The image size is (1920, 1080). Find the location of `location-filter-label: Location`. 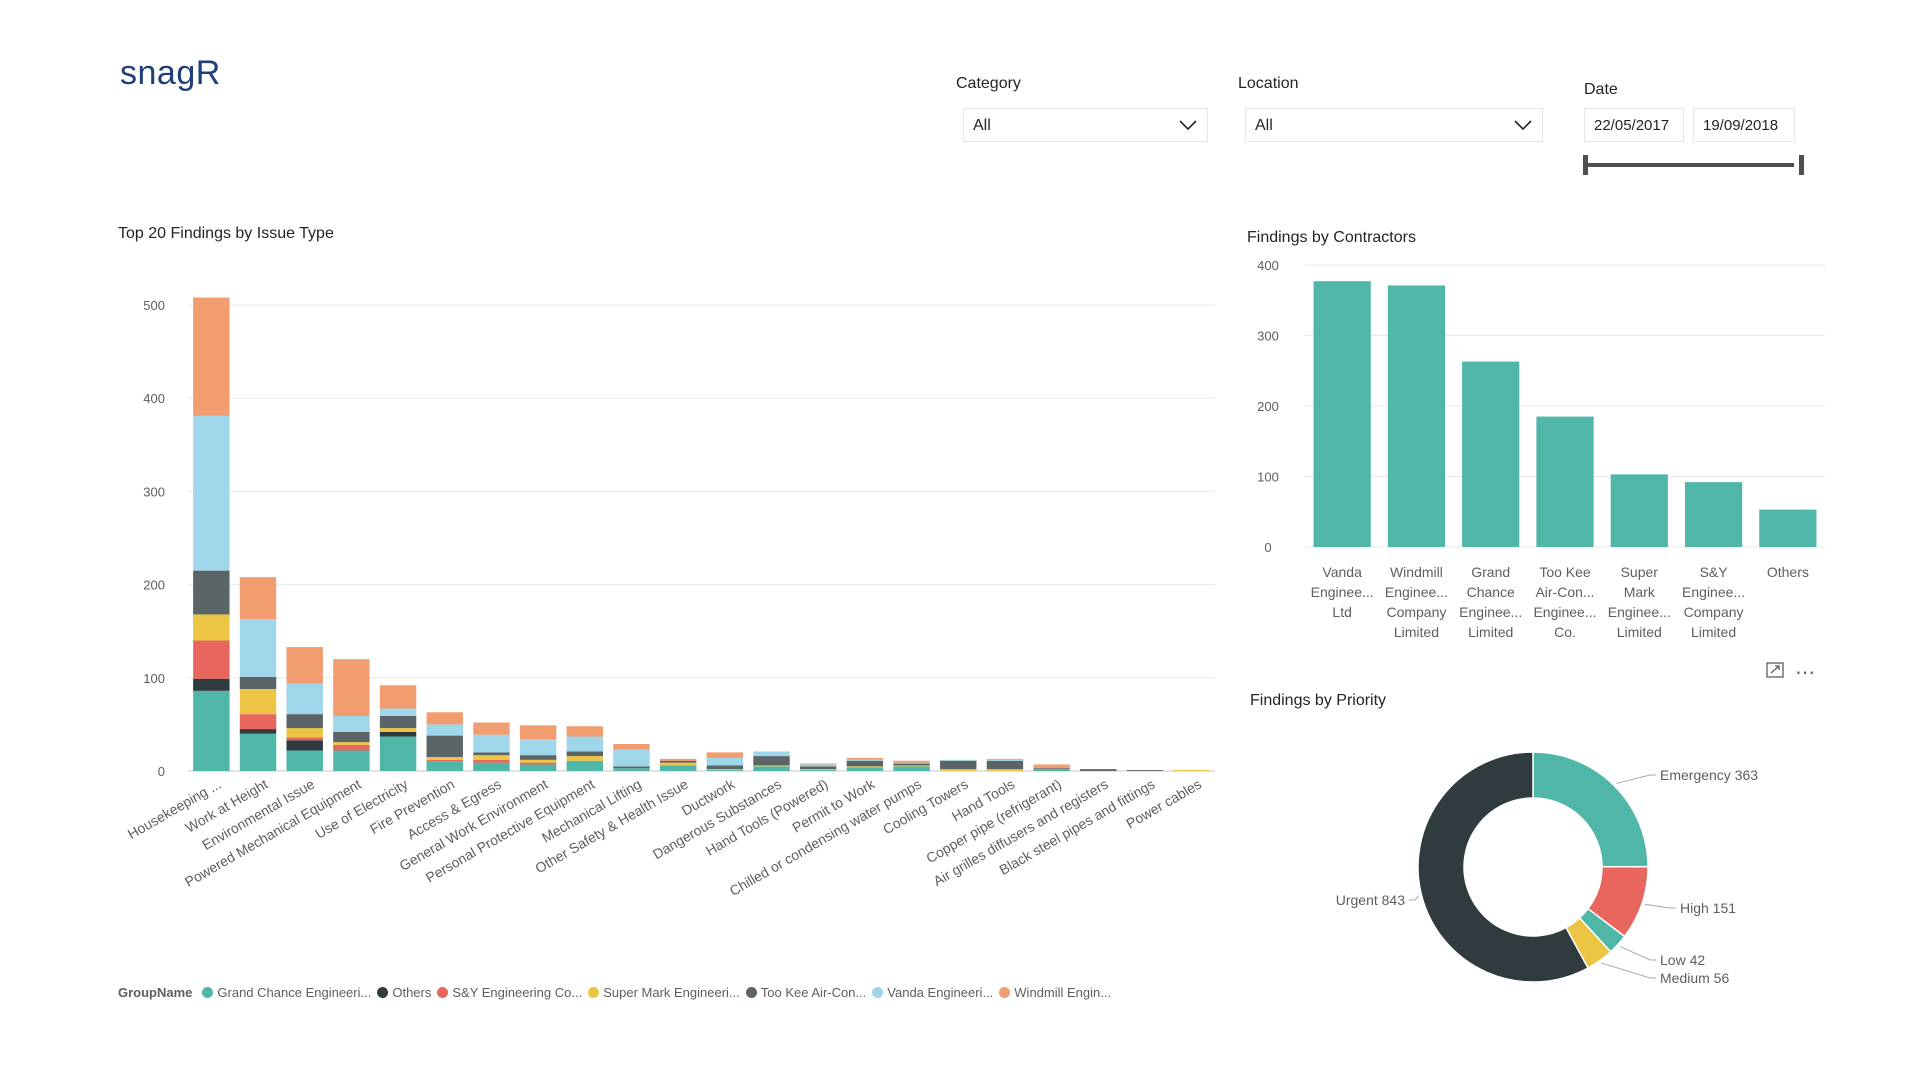

location-filter-label: Location is located at coordinates (1268, 83).